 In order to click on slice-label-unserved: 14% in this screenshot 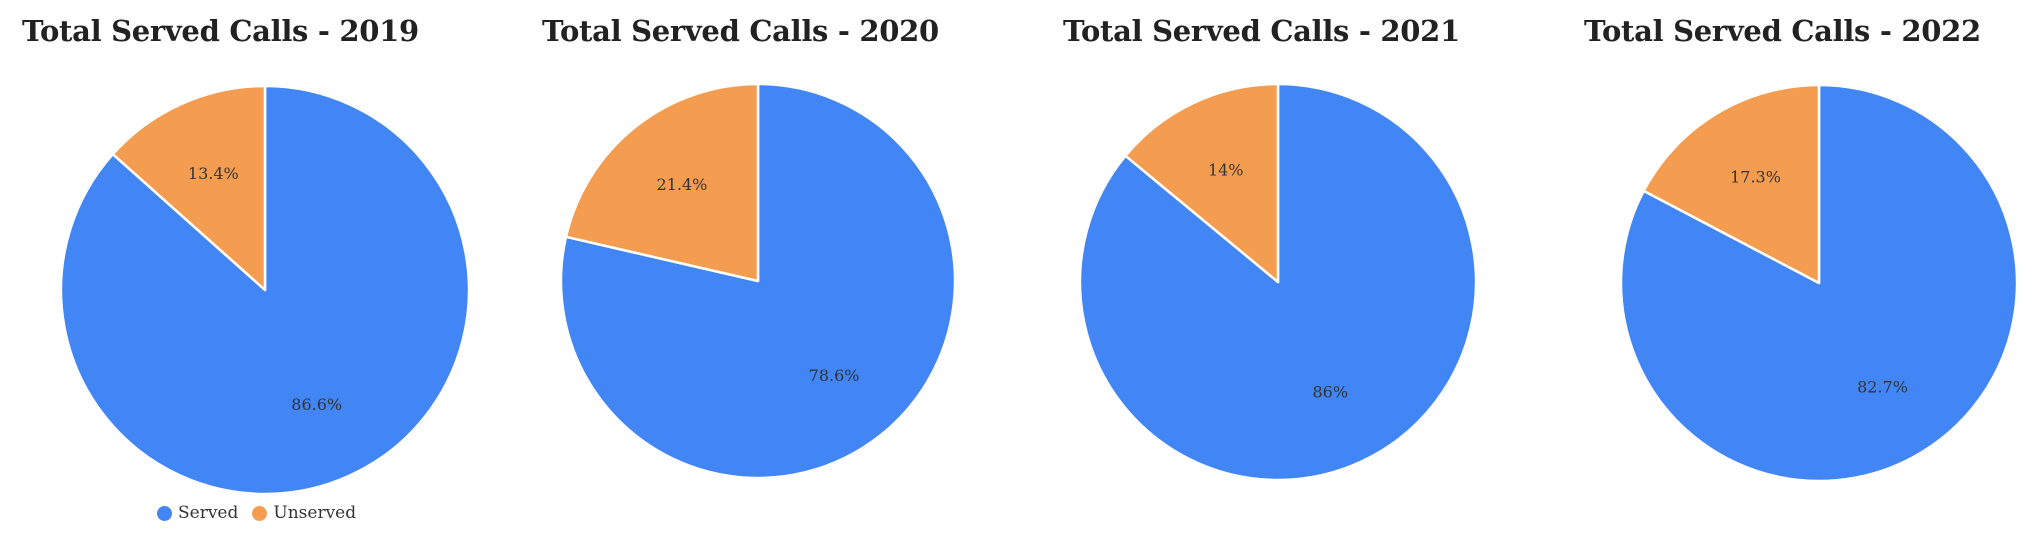, I will do `click(1226, 169)`.